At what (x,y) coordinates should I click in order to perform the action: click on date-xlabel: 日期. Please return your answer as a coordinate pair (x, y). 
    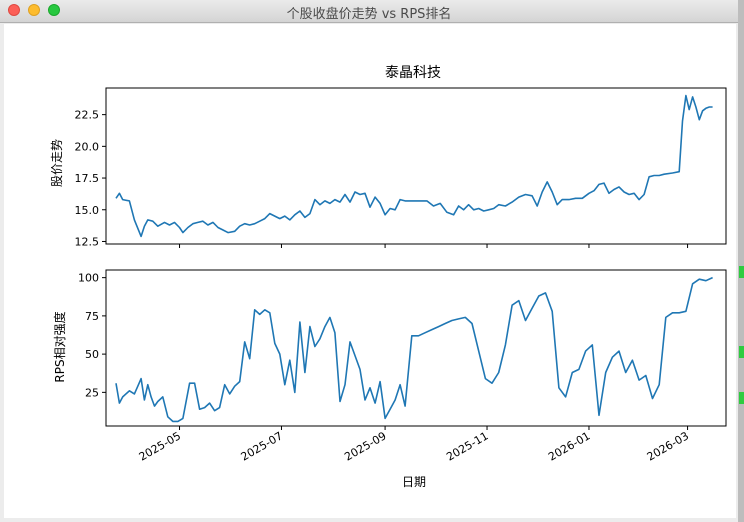
    Looking at the image, I should click on (414, 482).